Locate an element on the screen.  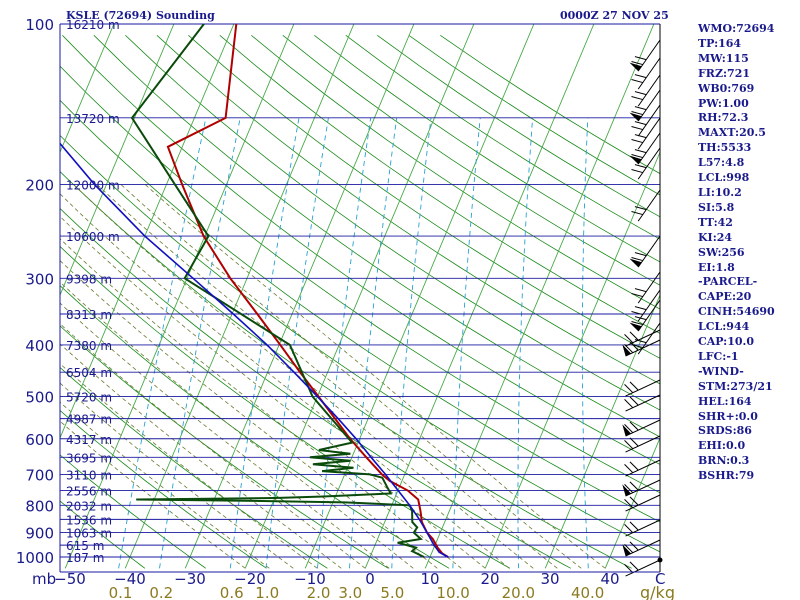
mixing-ratio-tick-label: 5.0 is located at coordinates (392, 592).